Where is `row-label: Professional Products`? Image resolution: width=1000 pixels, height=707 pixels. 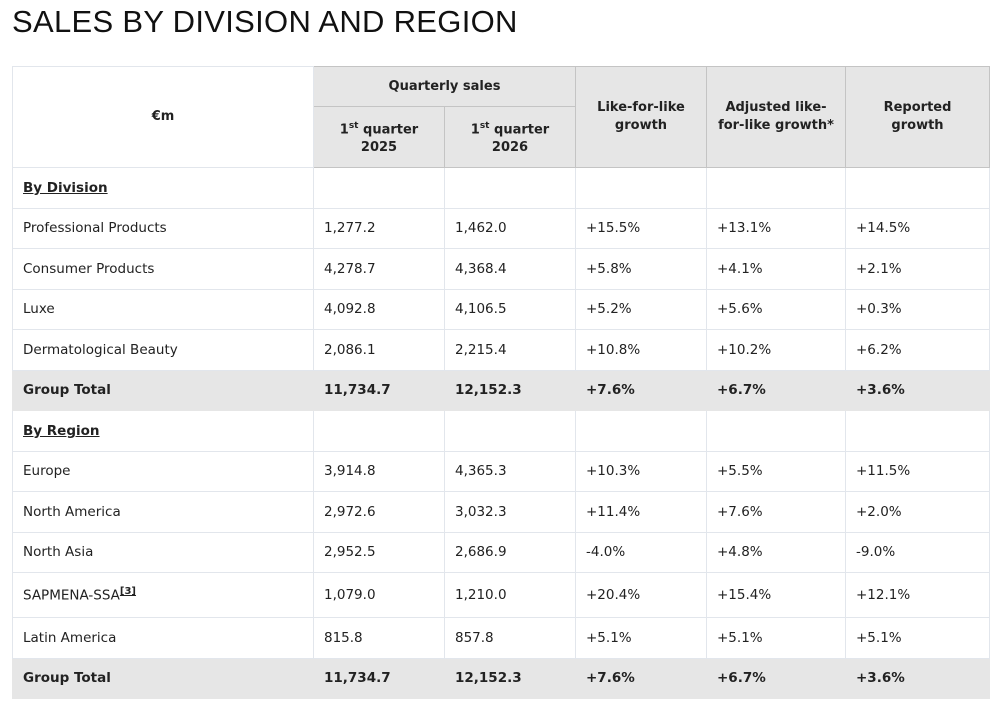
row-label: Professional Products is located at coordinates (163, 228).